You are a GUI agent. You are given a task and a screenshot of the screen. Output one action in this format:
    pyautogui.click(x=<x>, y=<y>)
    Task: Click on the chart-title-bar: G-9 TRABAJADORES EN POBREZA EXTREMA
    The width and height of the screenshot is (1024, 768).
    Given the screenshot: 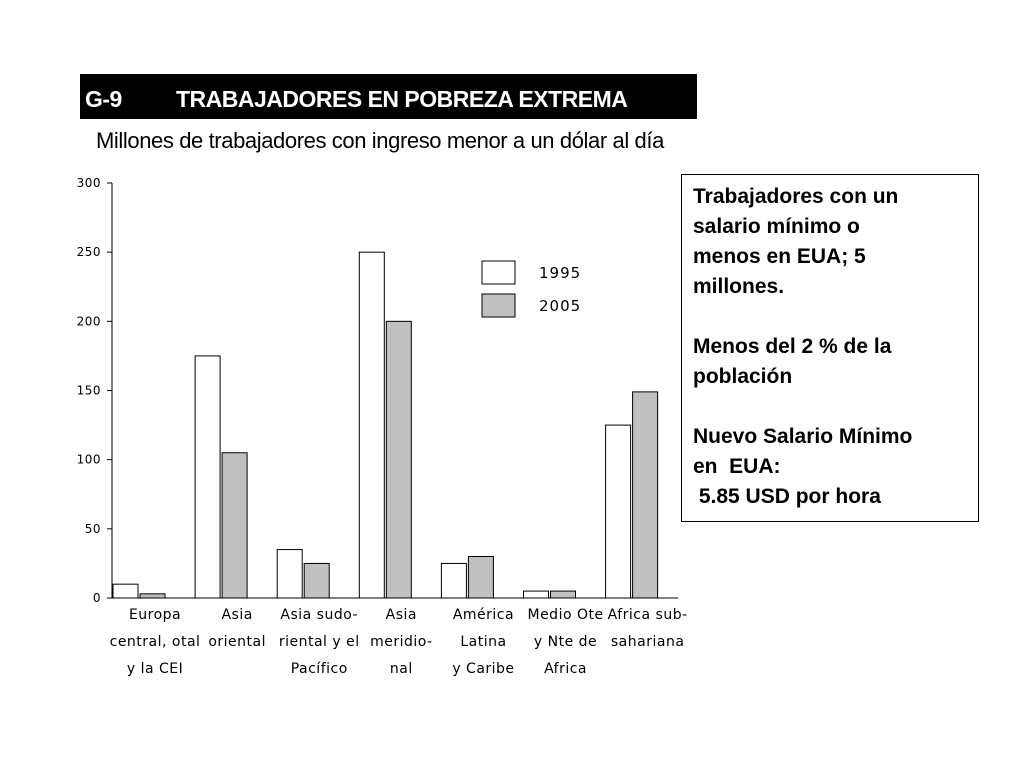 What is the action you would take?
    pyautogui.click(x=388, y=96)
    